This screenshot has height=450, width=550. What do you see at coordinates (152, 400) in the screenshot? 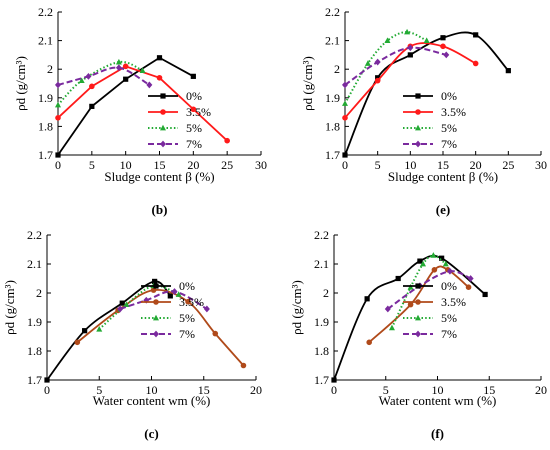
I see `x-axis-label: Water content wm (%)` at bounding box center [152, 400].